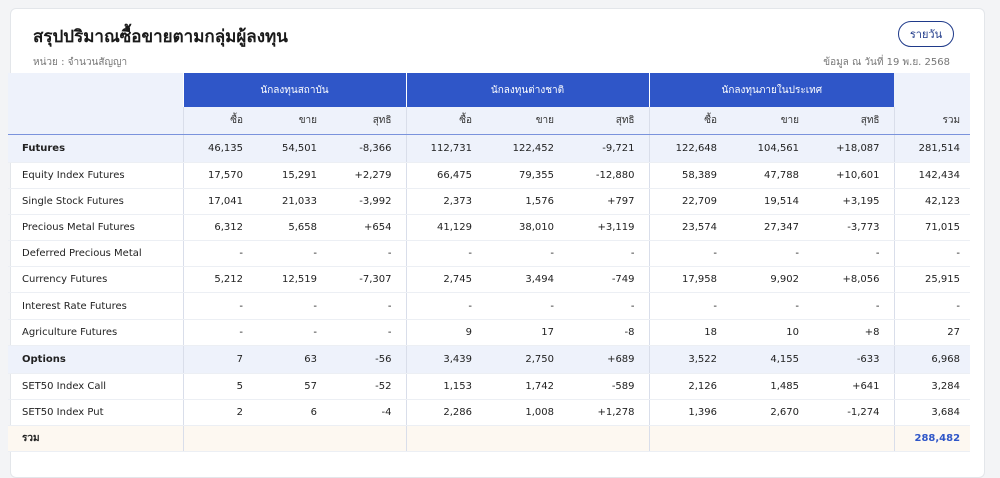  Describe the element at coordinates (854, 332) in the screenshot. I see `table-cell: +8` at that location.